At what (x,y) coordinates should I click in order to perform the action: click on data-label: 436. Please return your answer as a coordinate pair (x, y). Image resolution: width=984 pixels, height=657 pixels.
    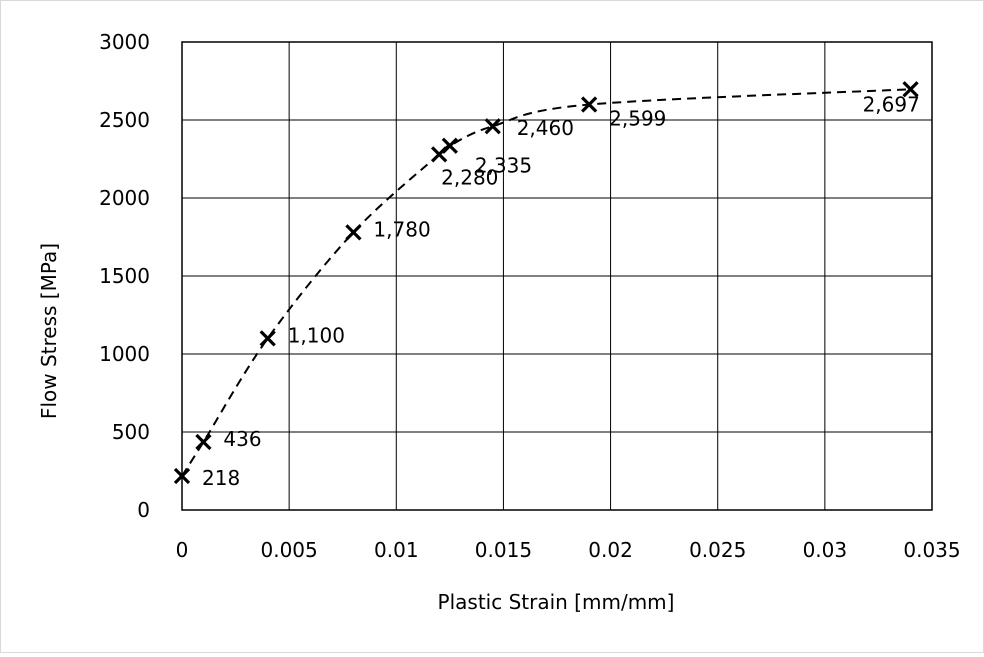
    Looking at the image, I should click on (242, 439).